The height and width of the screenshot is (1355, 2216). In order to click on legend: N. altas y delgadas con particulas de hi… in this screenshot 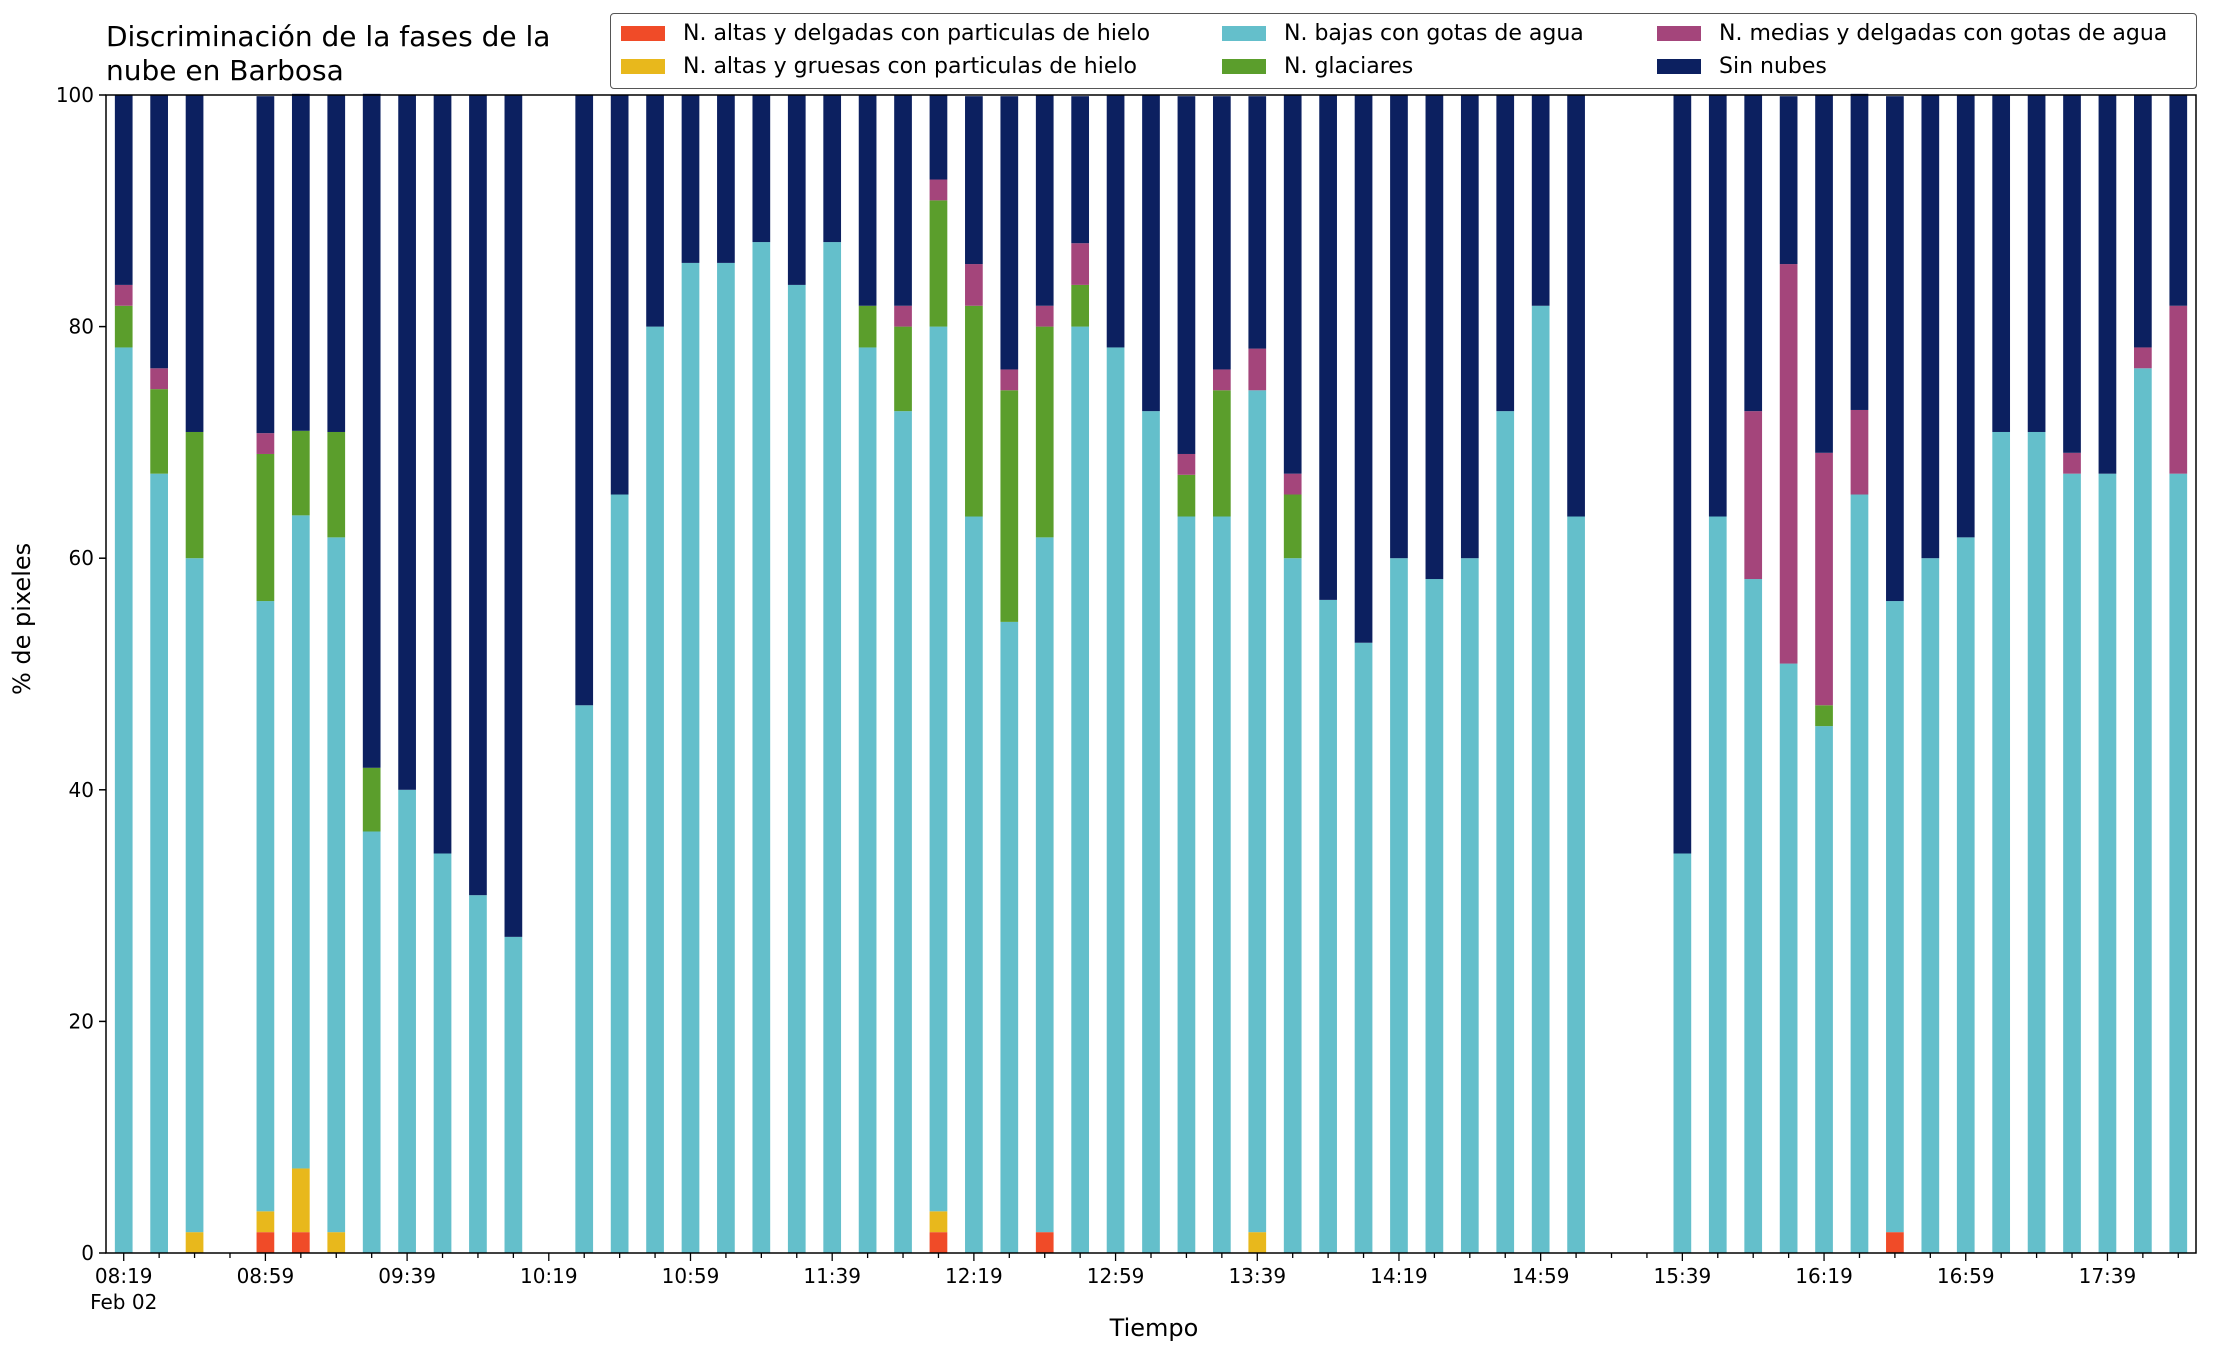, I will do `click(1403, 51)`.